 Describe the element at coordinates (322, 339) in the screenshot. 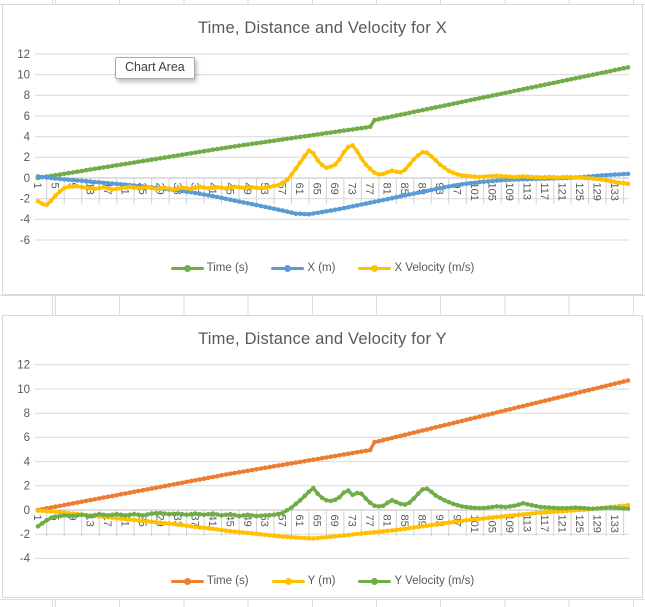

I see `chart-y-title: Time, Distance and Velocity for Y` at that location.